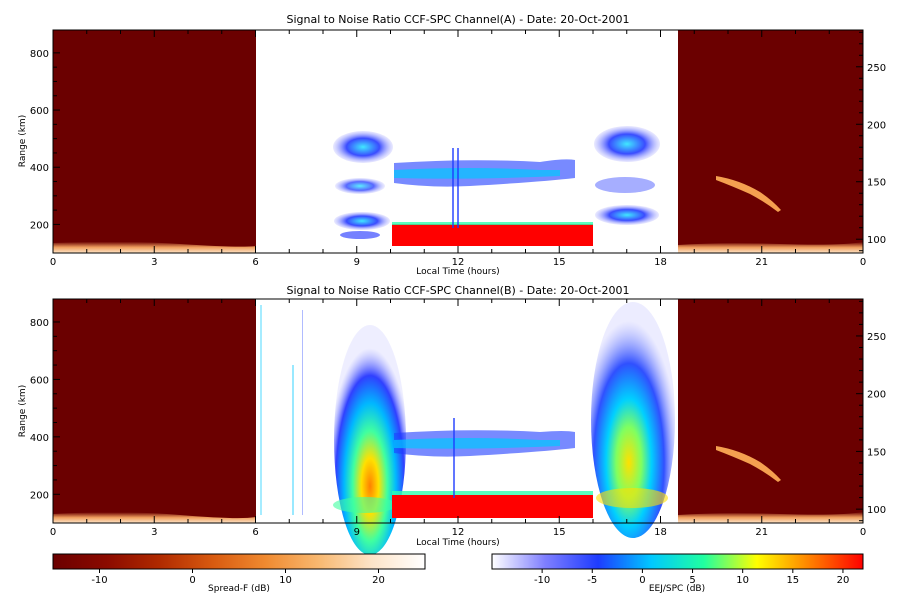  I want to click on panel-a-ylabel: Range (km), so click(23, 141).